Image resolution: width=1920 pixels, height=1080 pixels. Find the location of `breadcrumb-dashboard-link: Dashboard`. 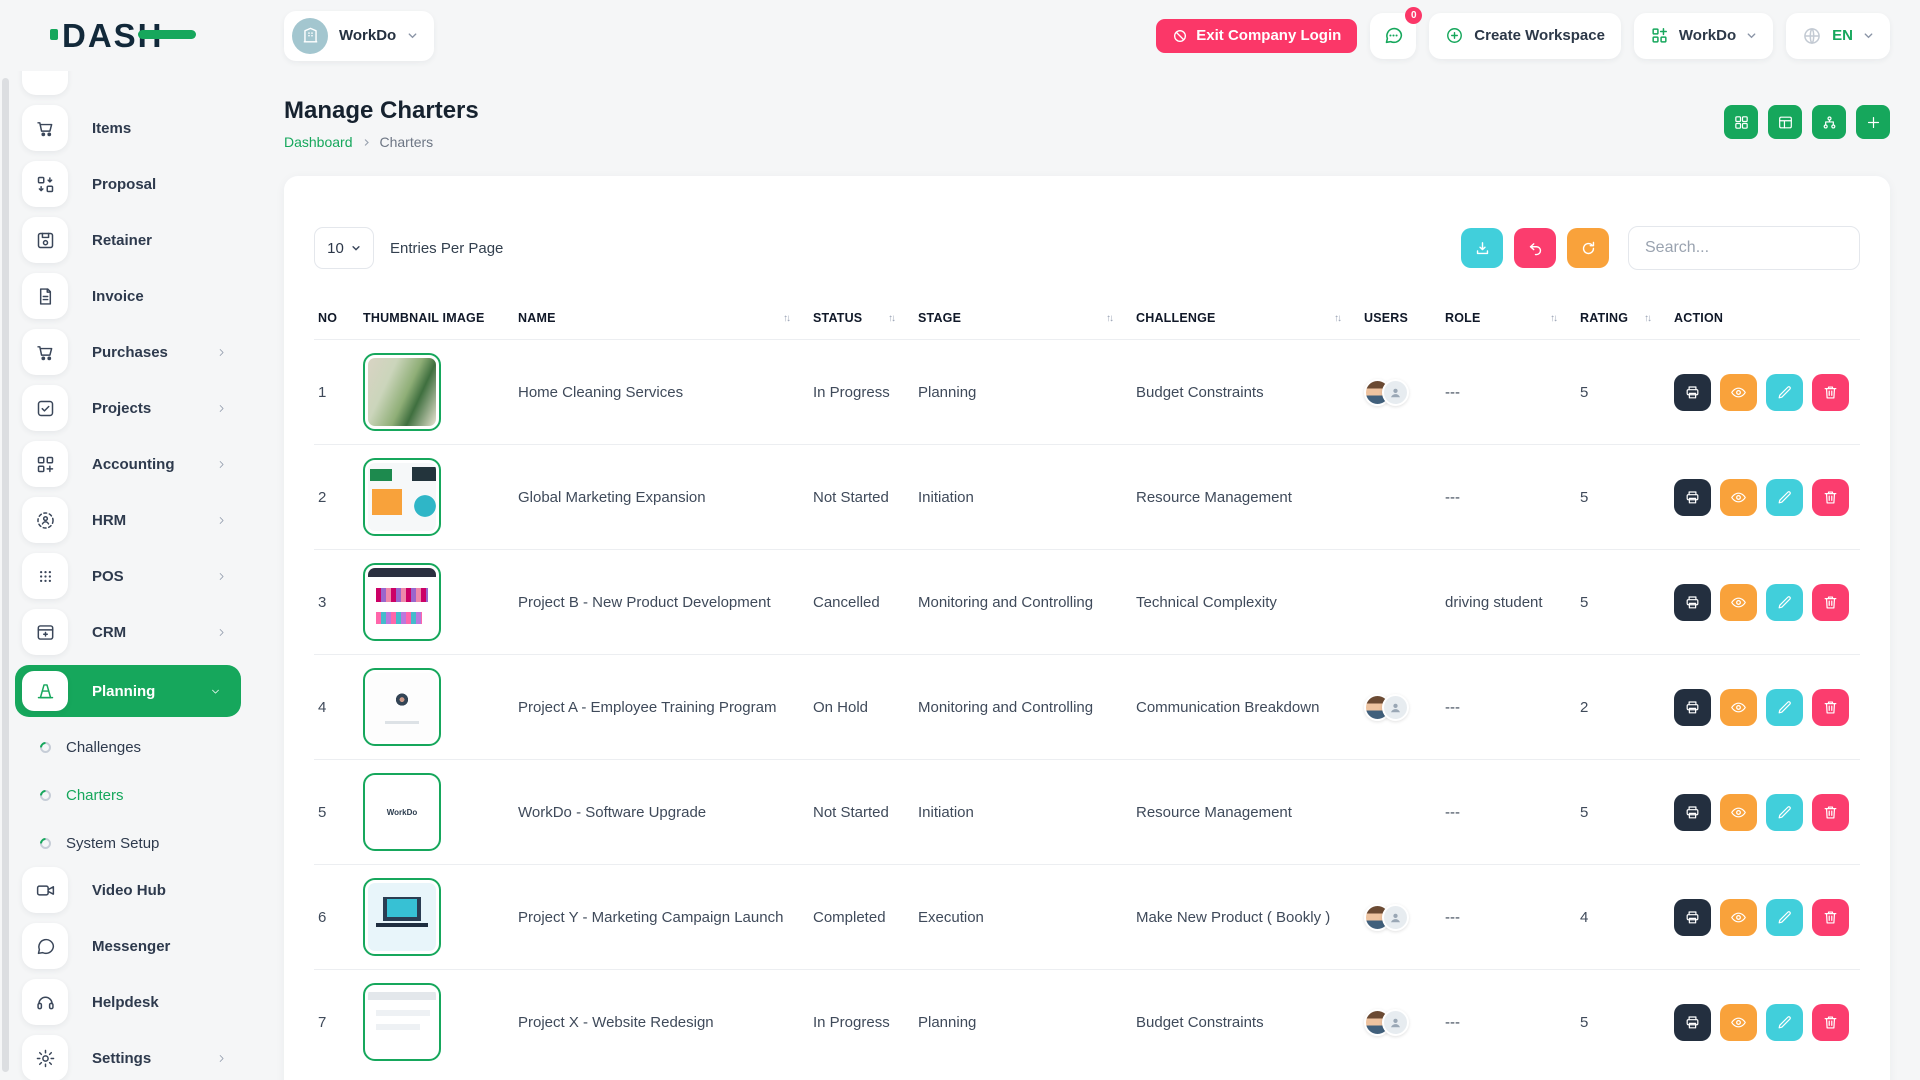

breadcrumb-dashboard-link: Dashboard is located at coordinates (318, 142).